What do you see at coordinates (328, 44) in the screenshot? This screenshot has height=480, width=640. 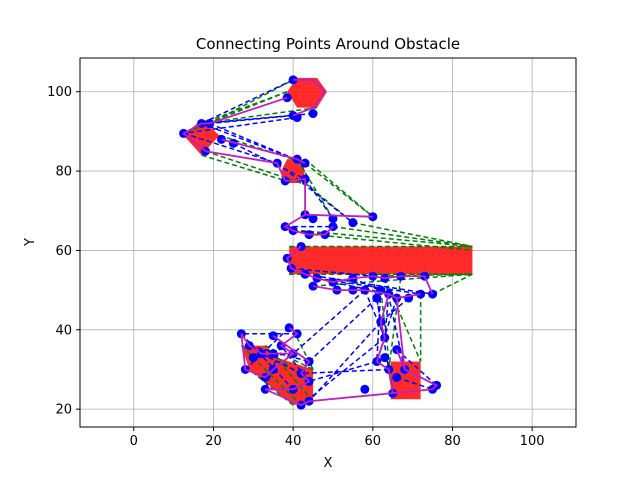 I see `chart-title: Connecting Points Around Obstacle` at bounding box center [328, 44].